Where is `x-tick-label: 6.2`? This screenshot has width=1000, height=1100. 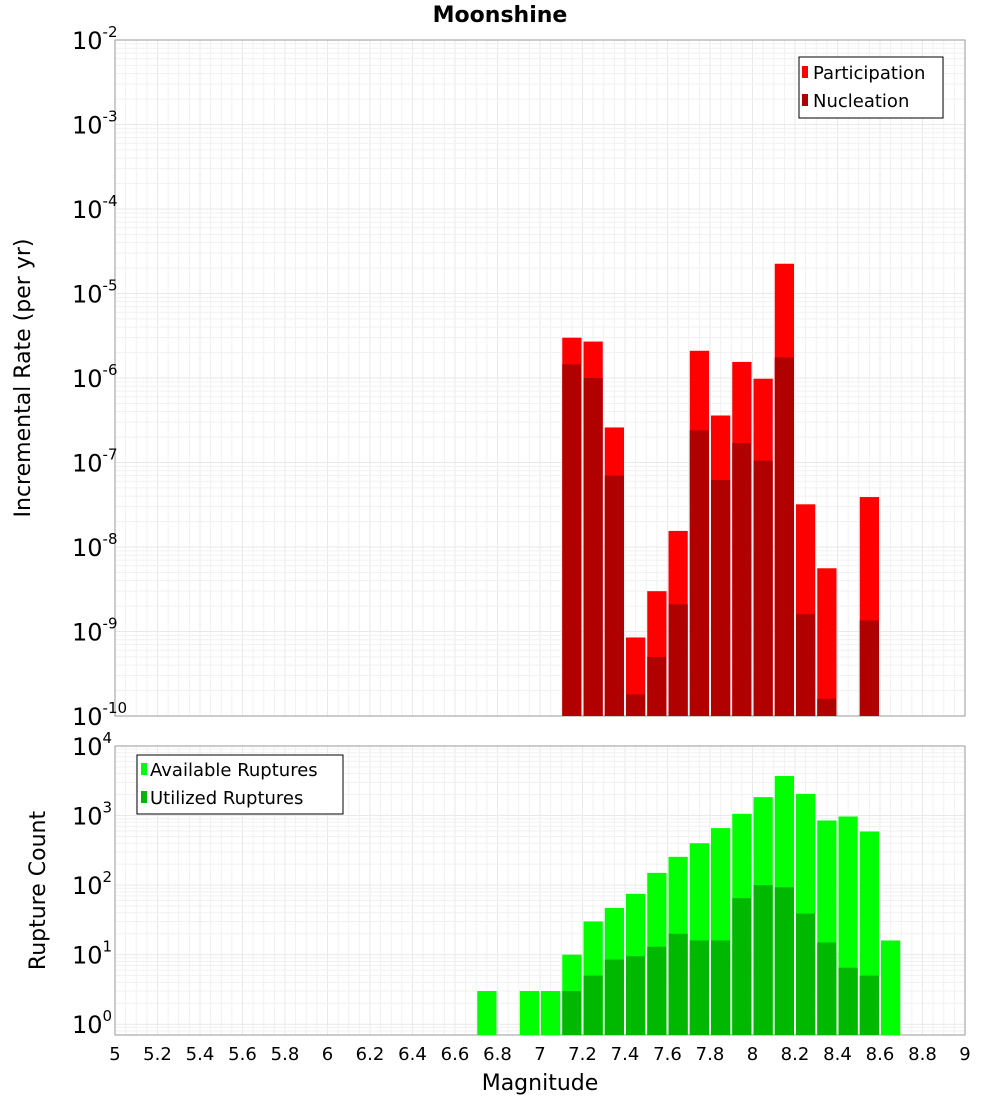
x-tick-label: 6.2 is located at coordinates (370, 1054).